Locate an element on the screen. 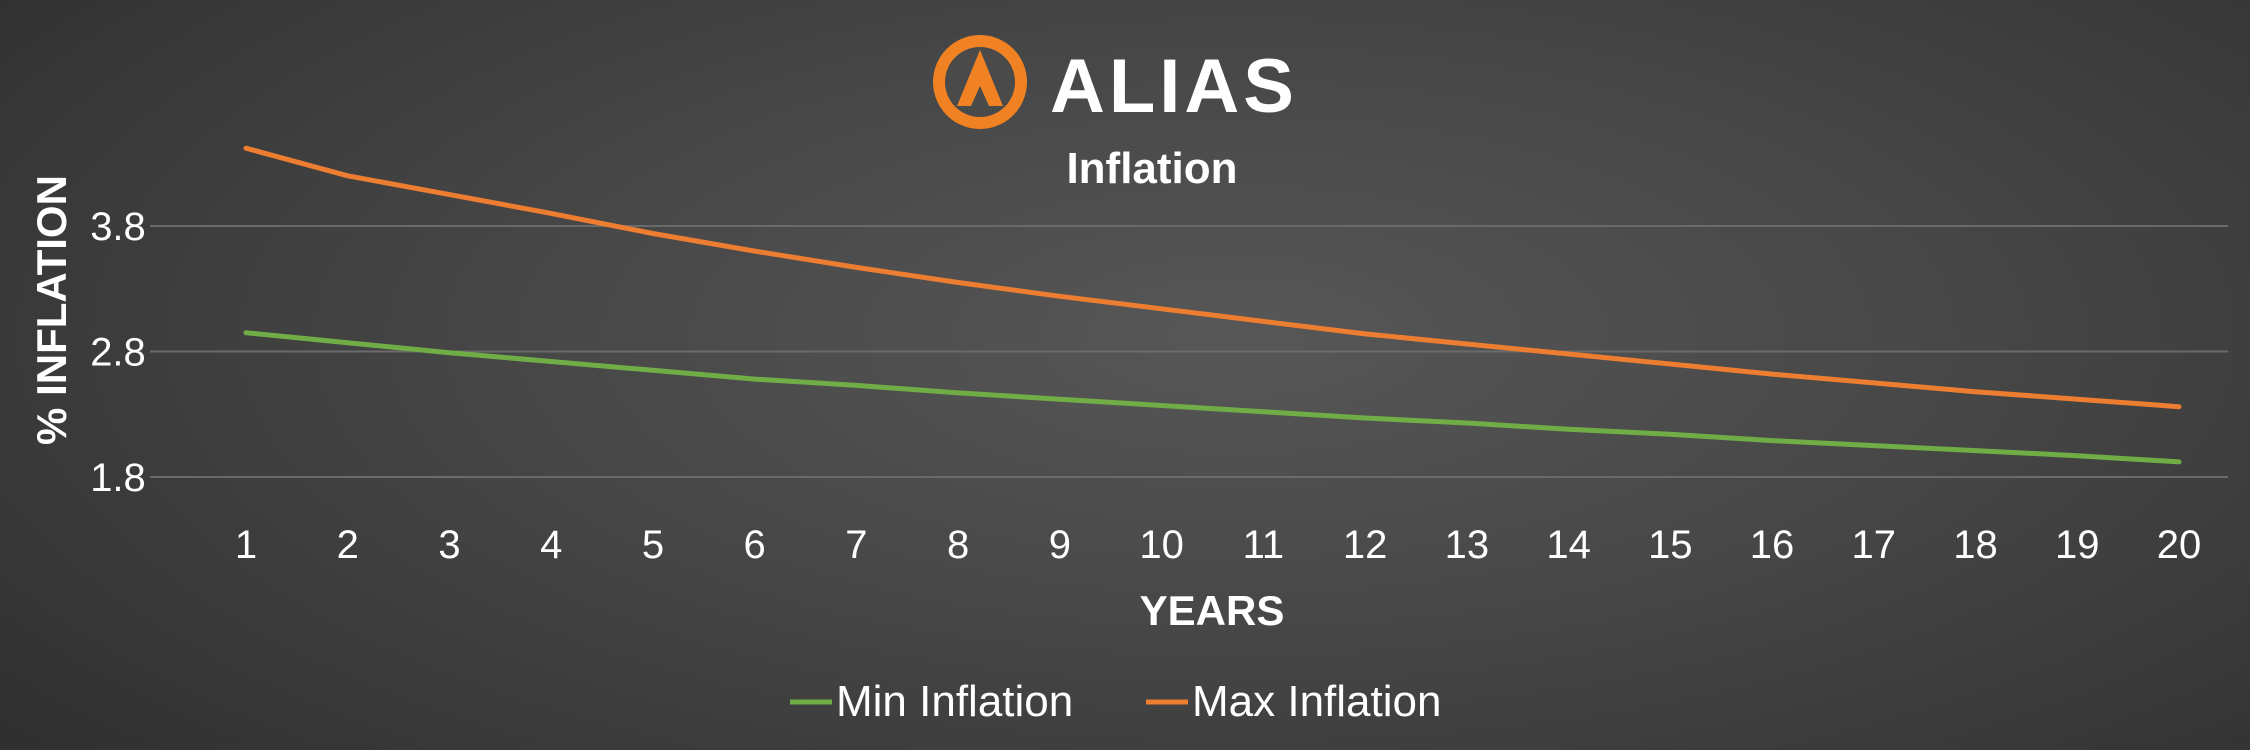  x-tick-label: 14 is located at coordinates (1568, 545).